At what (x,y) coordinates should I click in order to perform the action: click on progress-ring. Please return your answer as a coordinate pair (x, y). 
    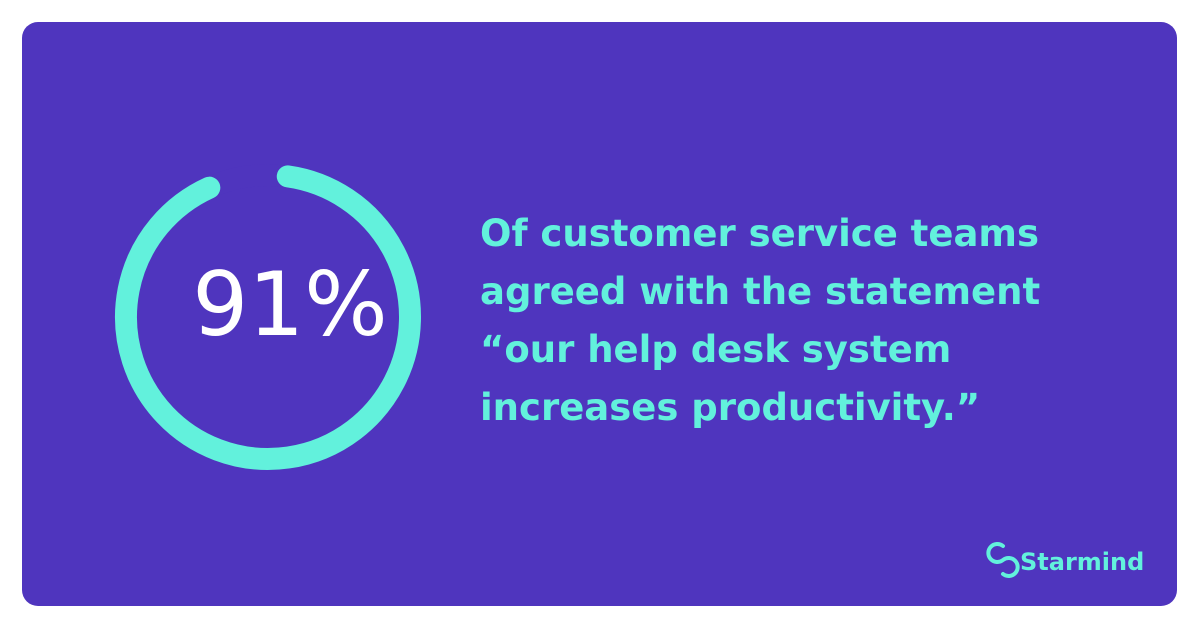
    Looking at the image, I should click on (268, 317).